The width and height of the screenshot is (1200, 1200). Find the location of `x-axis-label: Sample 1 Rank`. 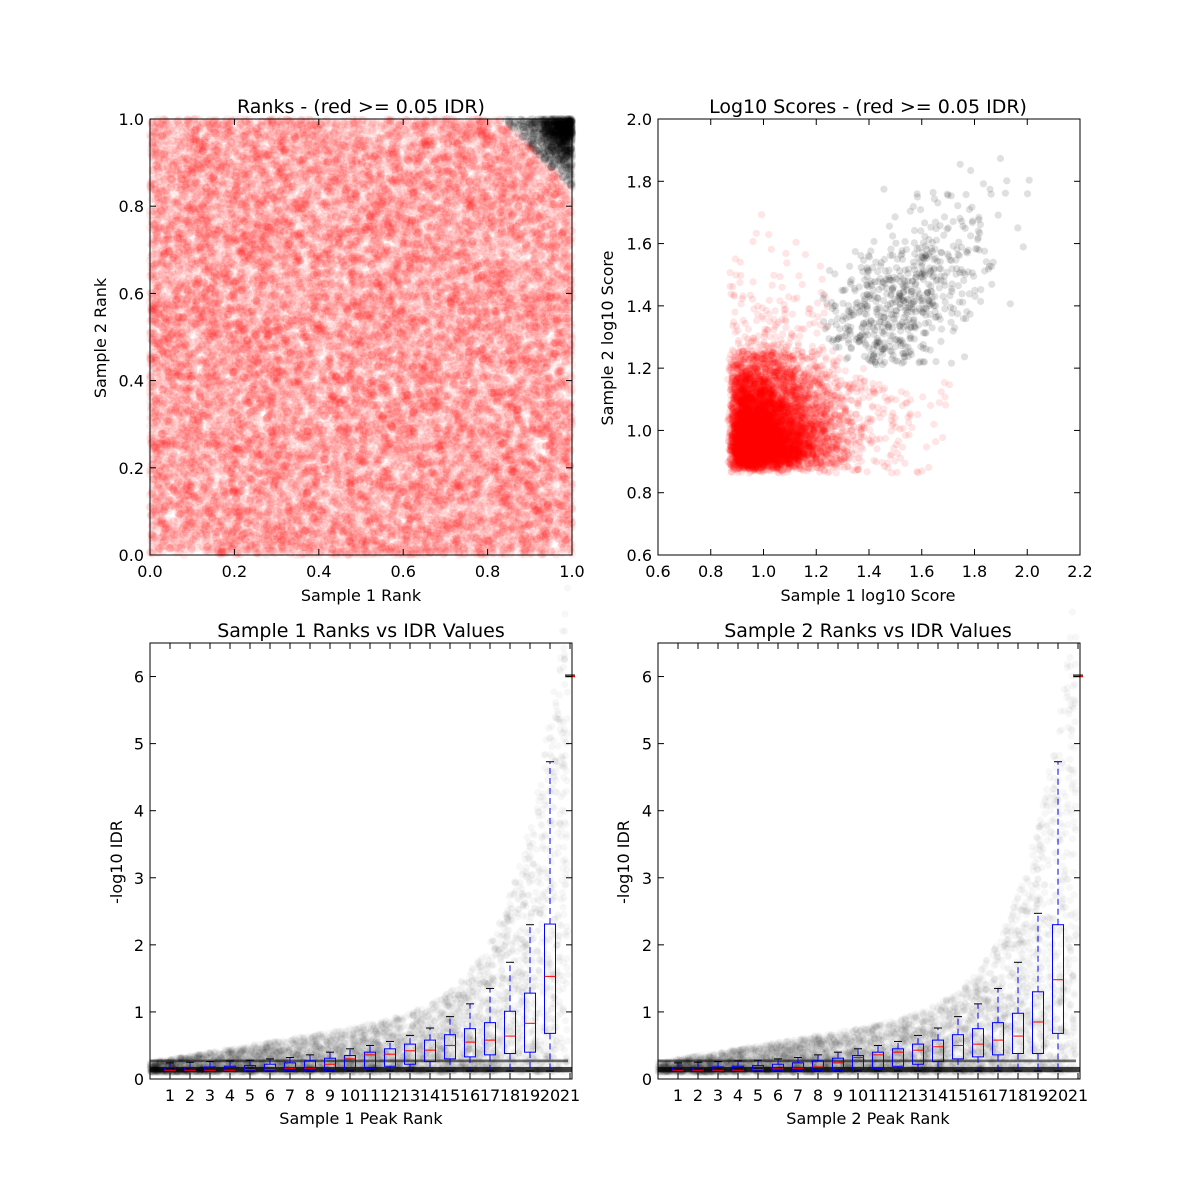

x-axis-label: Sample 1 Rank is located at coordinates (361, 595).